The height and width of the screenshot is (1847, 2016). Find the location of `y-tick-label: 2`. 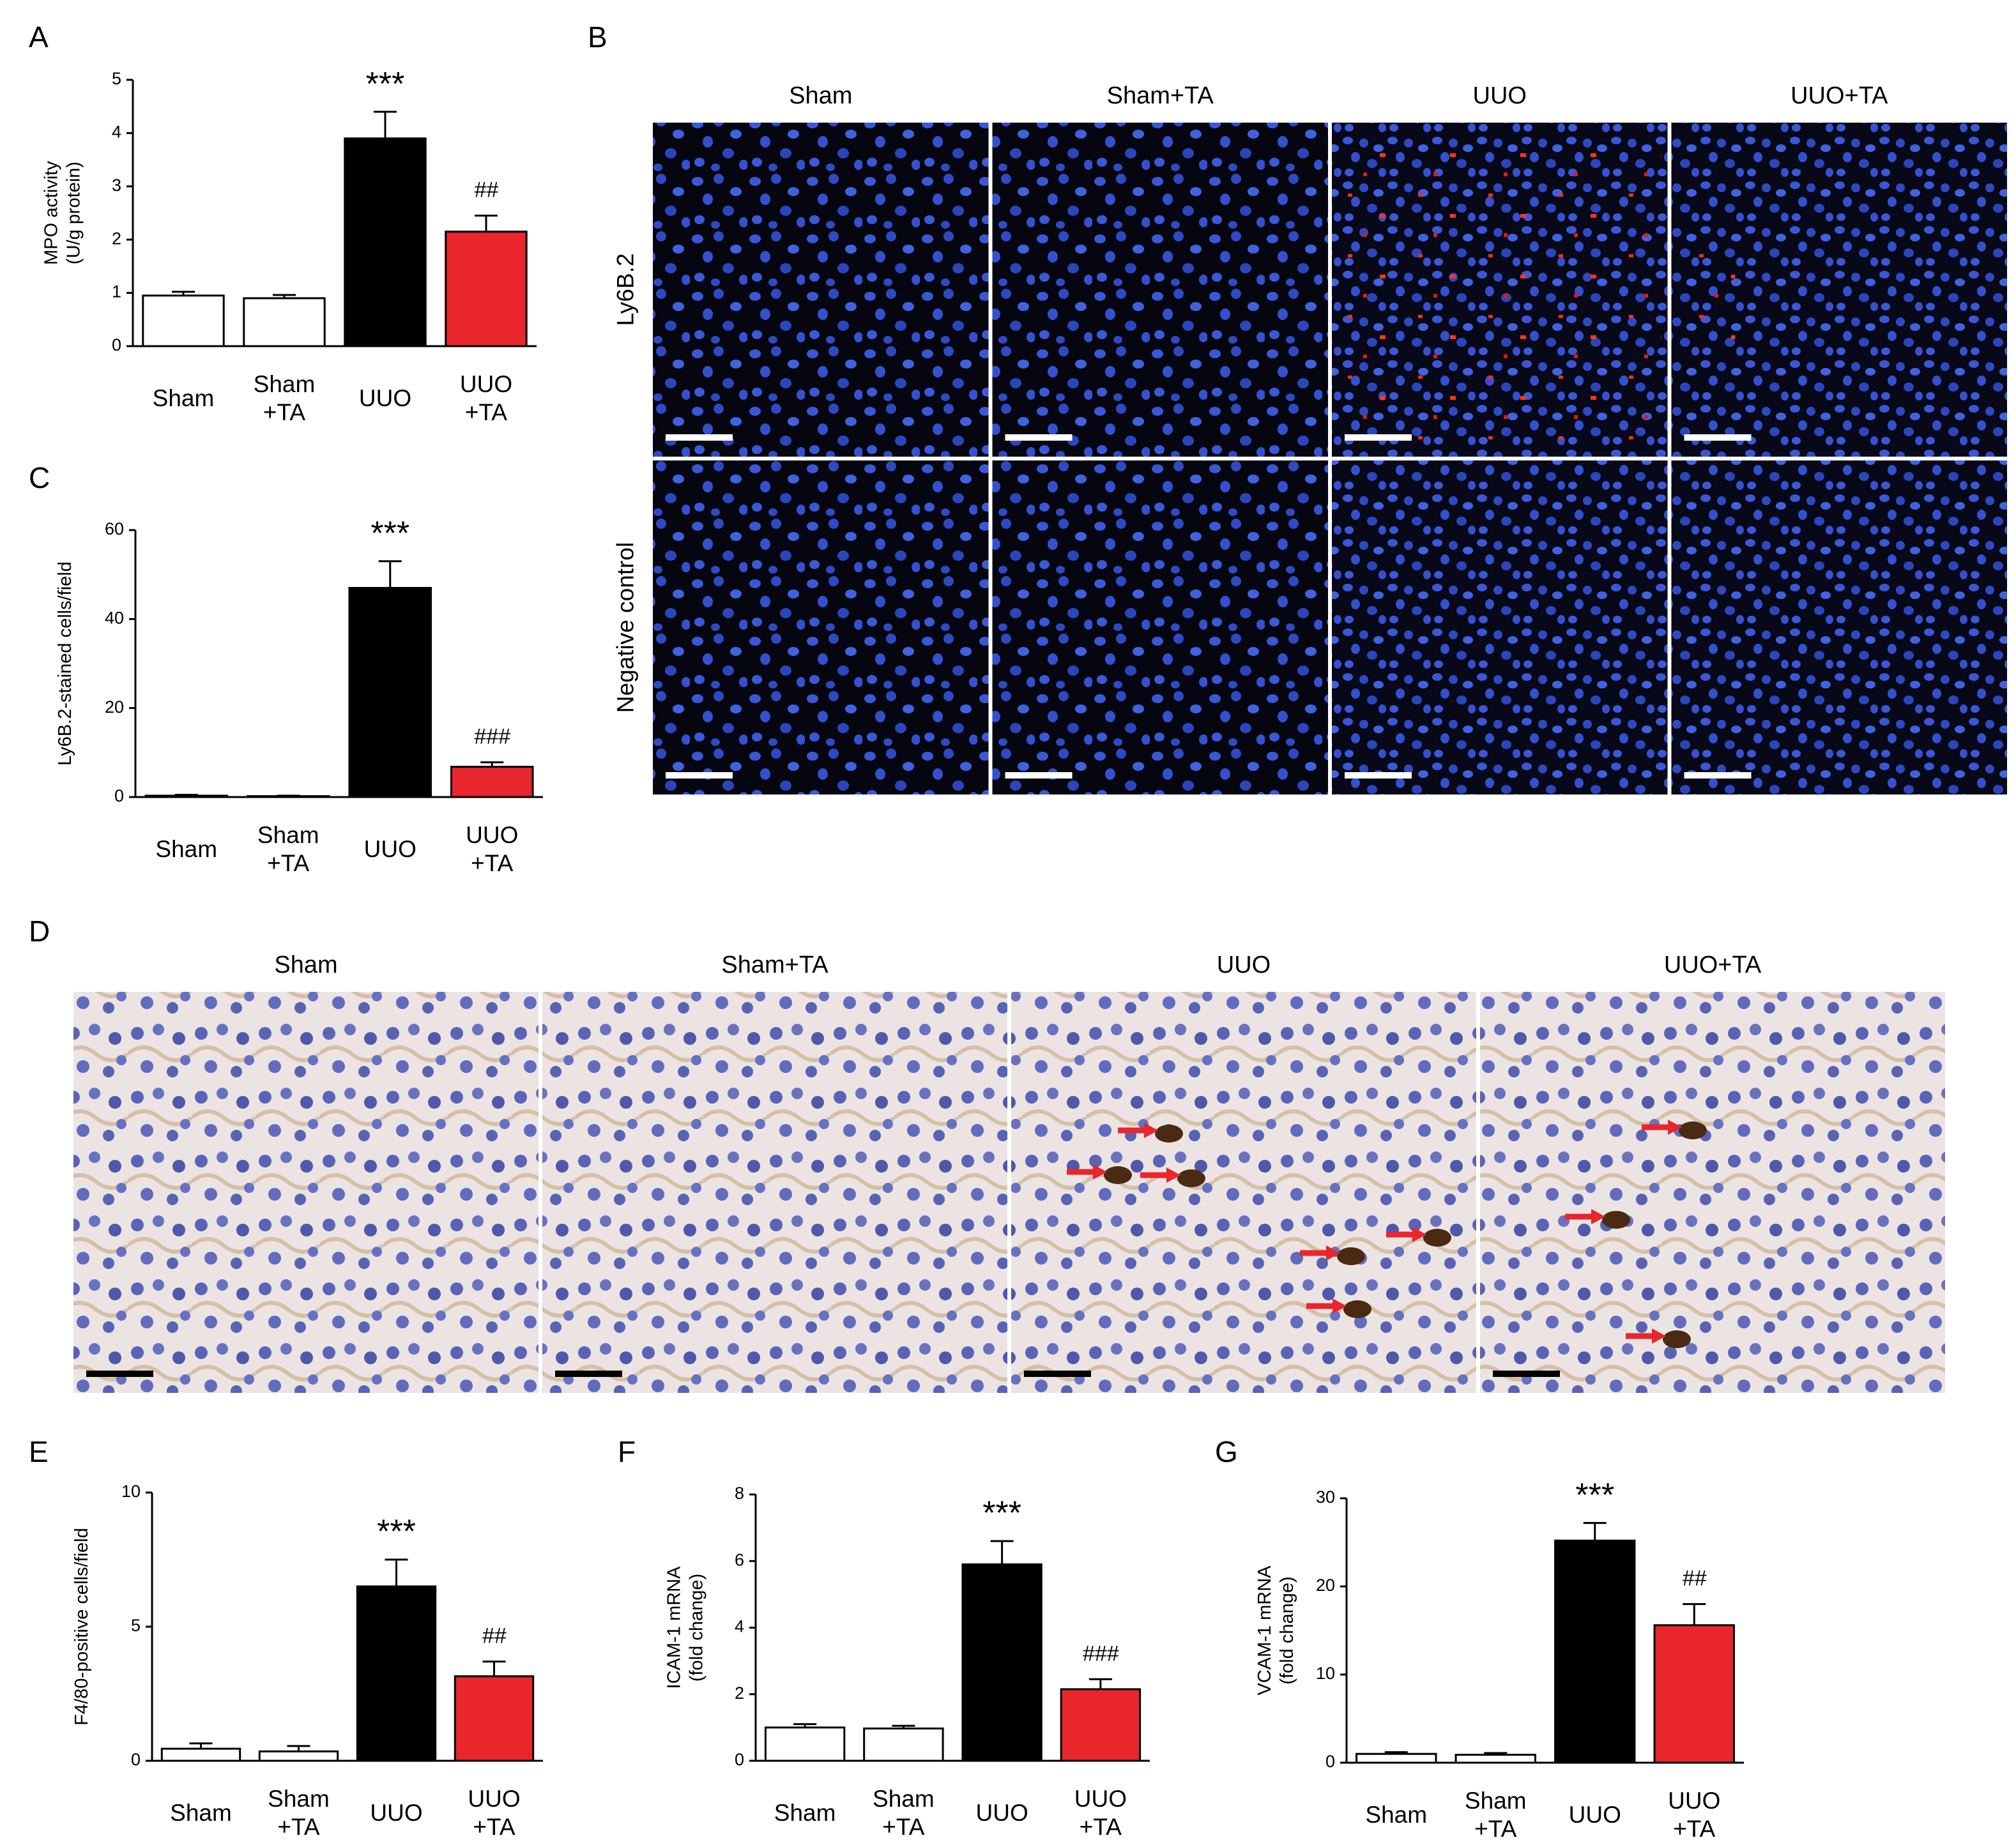

y-tick-label: 2 is located at coordinates (739, 1693).